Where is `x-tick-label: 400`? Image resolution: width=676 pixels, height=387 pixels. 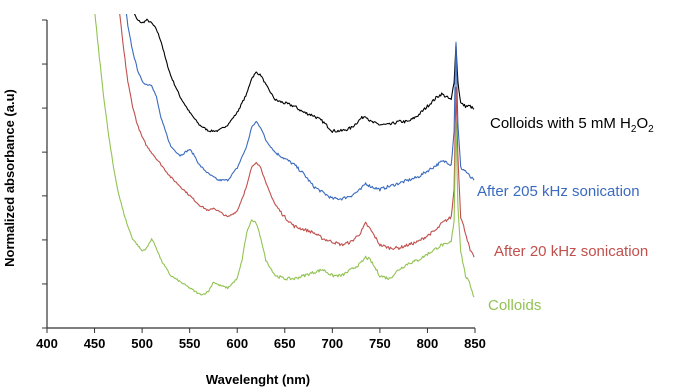
x-tick-label: 400 is located at coordinates (47, 343).